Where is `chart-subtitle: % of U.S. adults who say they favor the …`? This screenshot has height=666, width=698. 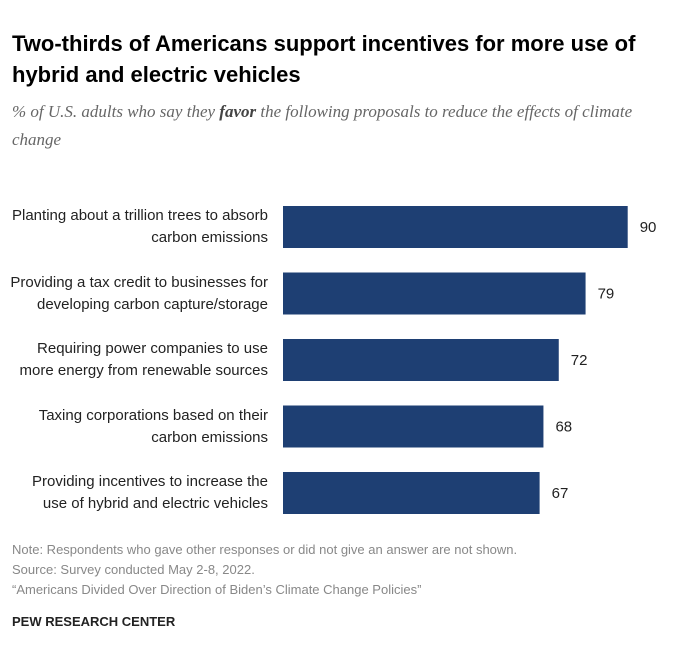
chart-subtitle: % of U.S. adults who say they favor the … is located at coordinates (347, 126).